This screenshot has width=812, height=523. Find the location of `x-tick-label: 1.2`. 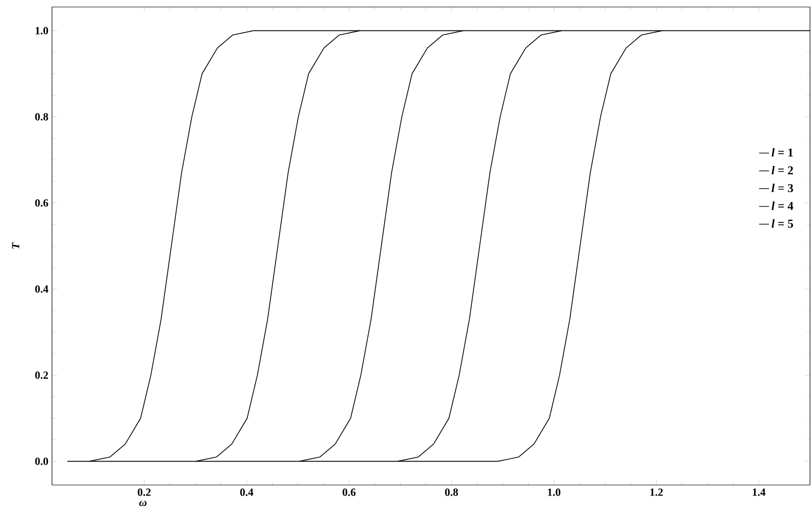

x-tick-label: 1.2 is located at coordinates (656, 492).